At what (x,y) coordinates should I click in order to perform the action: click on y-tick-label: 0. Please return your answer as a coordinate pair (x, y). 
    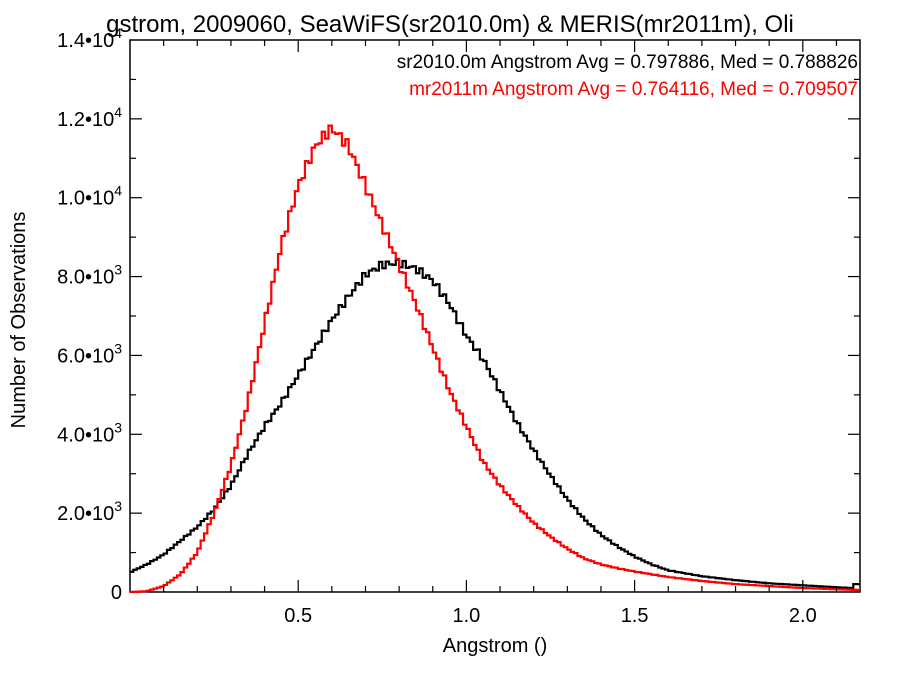
    Looking at the image, I should click on (116, 593).